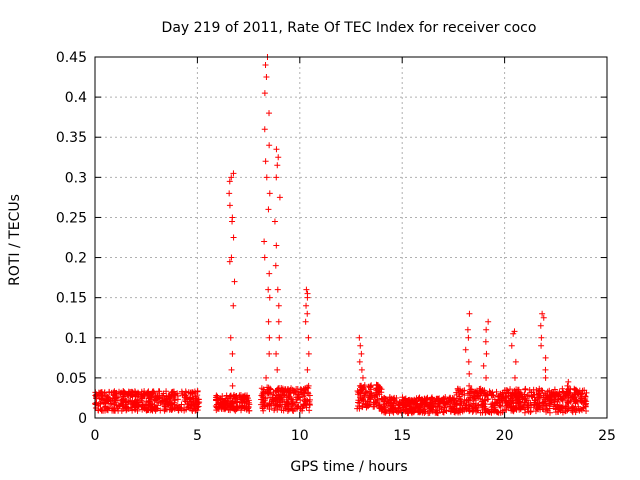 The width and height of the screenshot is (640, 480). Describe the element at coordinates (71, 58) in the screenshot. I see `y-tick-label: 0.45` at that location.